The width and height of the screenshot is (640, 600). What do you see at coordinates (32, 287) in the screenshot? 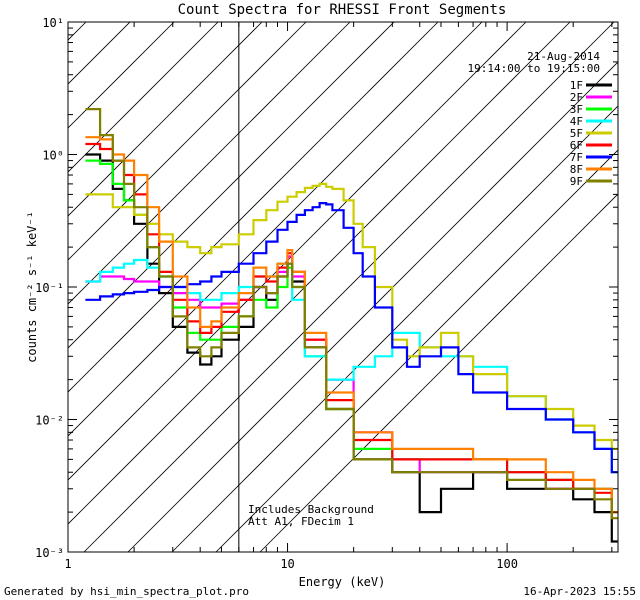
I see `y-axis-label: counts cm⁻² s⁻¹ keV⁻¹` at bounding box center [32, 287].